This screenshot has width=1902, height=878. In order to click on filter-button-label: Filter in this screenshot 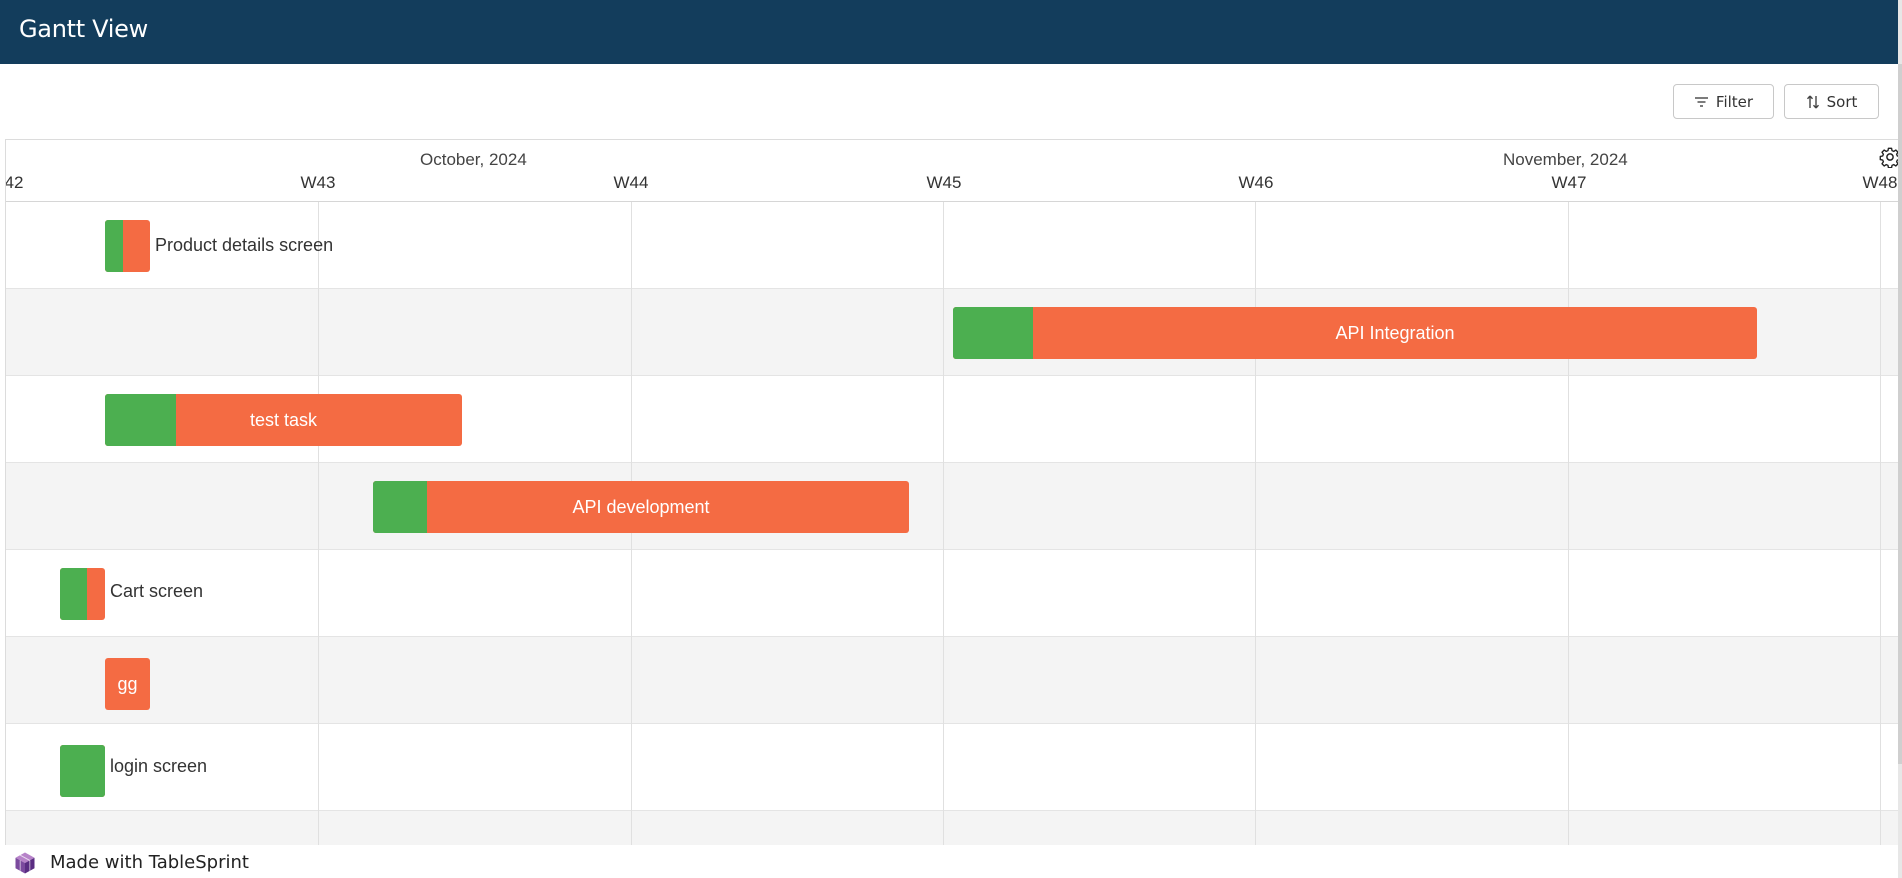, I will do `click(1734, 101)`.